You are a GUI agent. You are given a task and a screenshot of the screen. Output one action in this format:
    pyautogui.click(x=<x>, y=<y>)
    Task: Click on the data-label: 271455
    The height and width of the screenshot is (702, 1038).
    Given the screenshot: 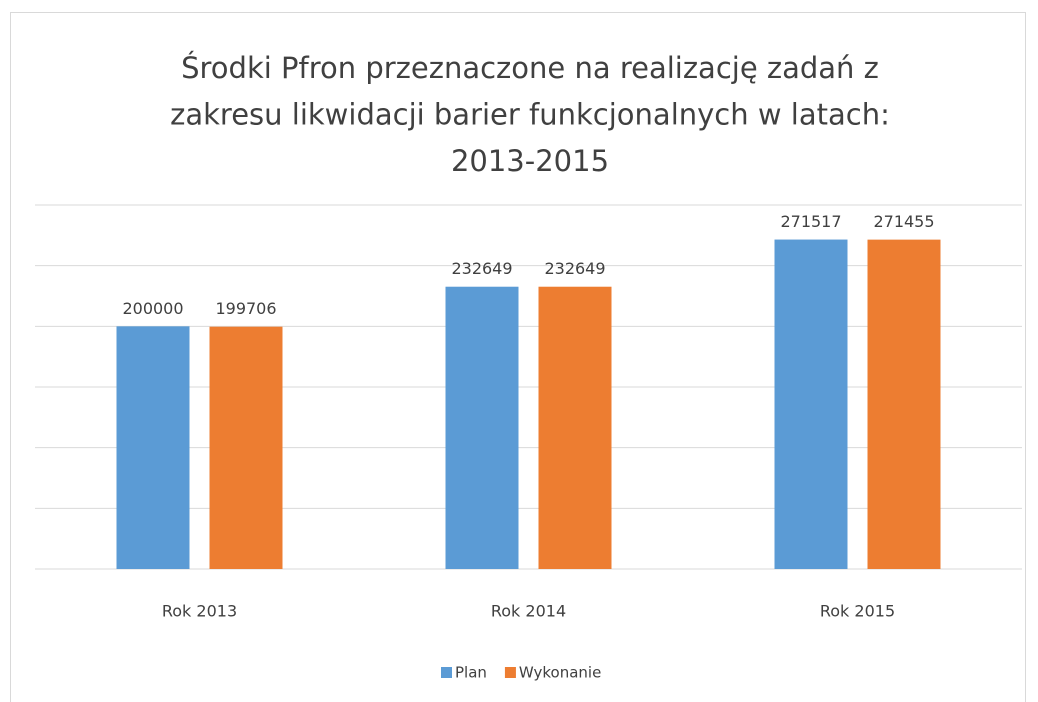 What is the action you would take?
    pyautogui.click(x=903, y=221)
    